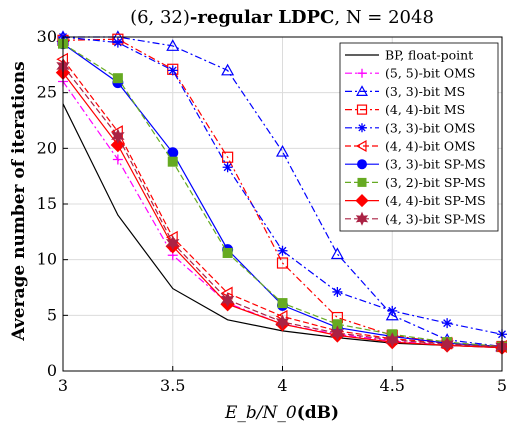 The width and height of the screenshot is (507, 426). What do you see at coordinates (435, 164) in the screenshot?
I see `legend-label: (3, 3)-bit SP-MS` at bounding box center [435, 164].